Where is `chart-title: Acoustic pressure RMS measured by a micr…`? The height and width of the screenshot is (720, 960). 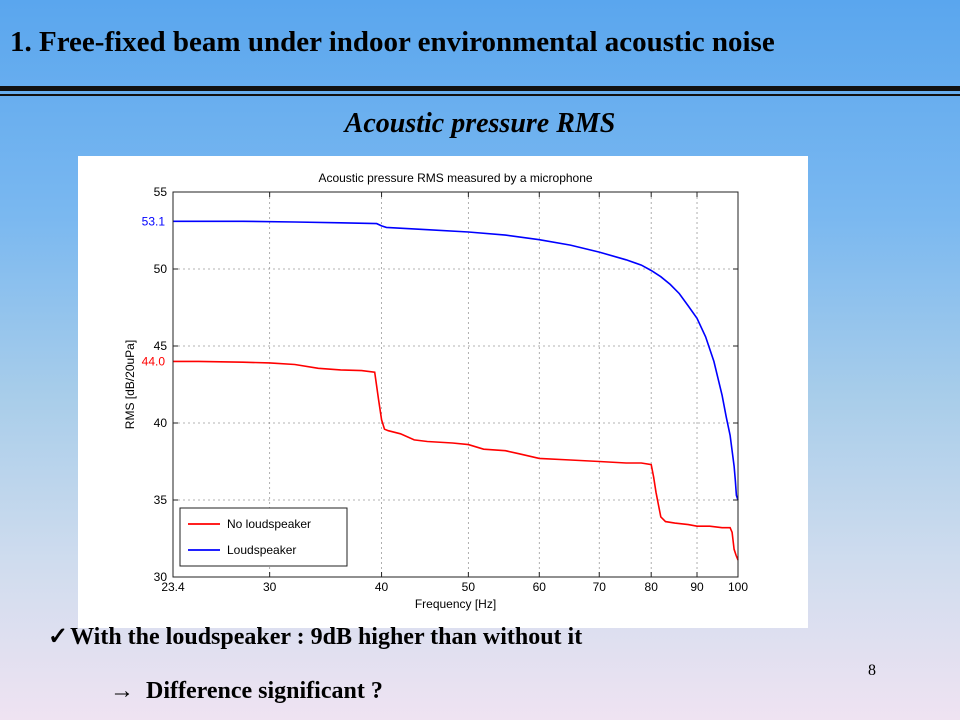 chart-title: Acoustic pressure RMS measured by a micr… is located at coordinates (455, 178).